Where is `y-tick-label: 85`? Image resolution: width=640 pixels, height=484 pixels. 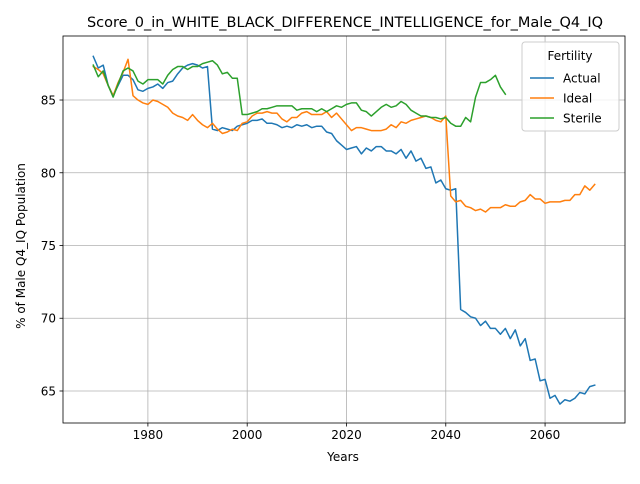
y-tick-label: 85 is located at coordinates (48, 101).